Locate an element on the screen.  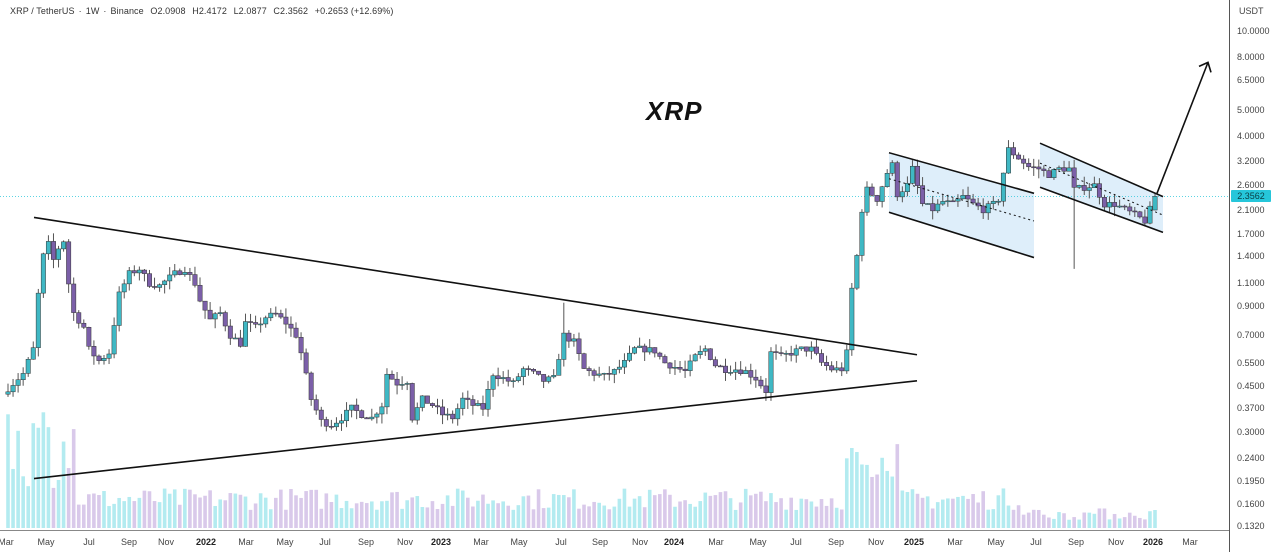
price-tick: 0.1950 is located at coordinates (1251, 481).